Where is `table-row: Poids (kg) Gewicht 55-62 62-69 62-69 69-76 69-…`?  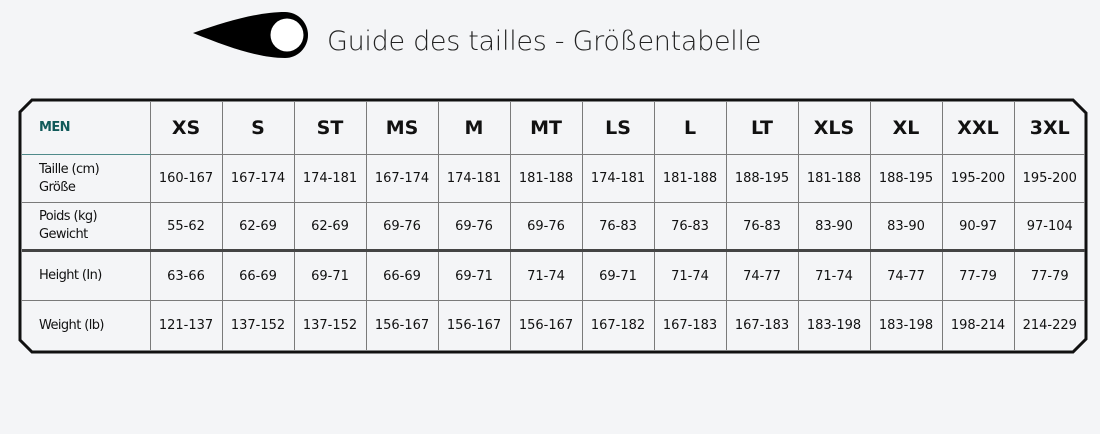 table-row: Poids (kg) Gewicht 55-62 62-69 62-69 69-76 69-… is located at coordinates (553, 227).